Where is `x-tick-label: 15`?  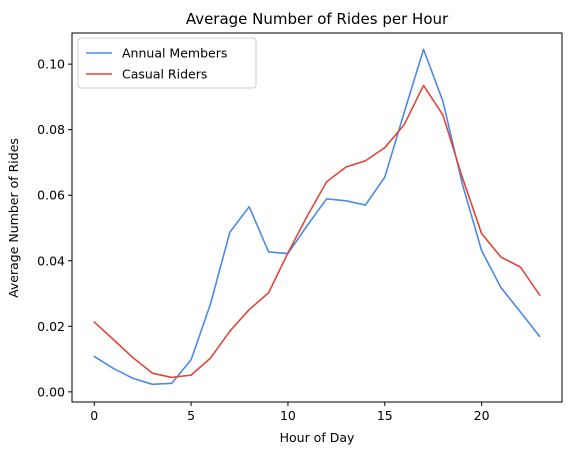 x-tick-label: 15 is located at coordinates (385, 415).